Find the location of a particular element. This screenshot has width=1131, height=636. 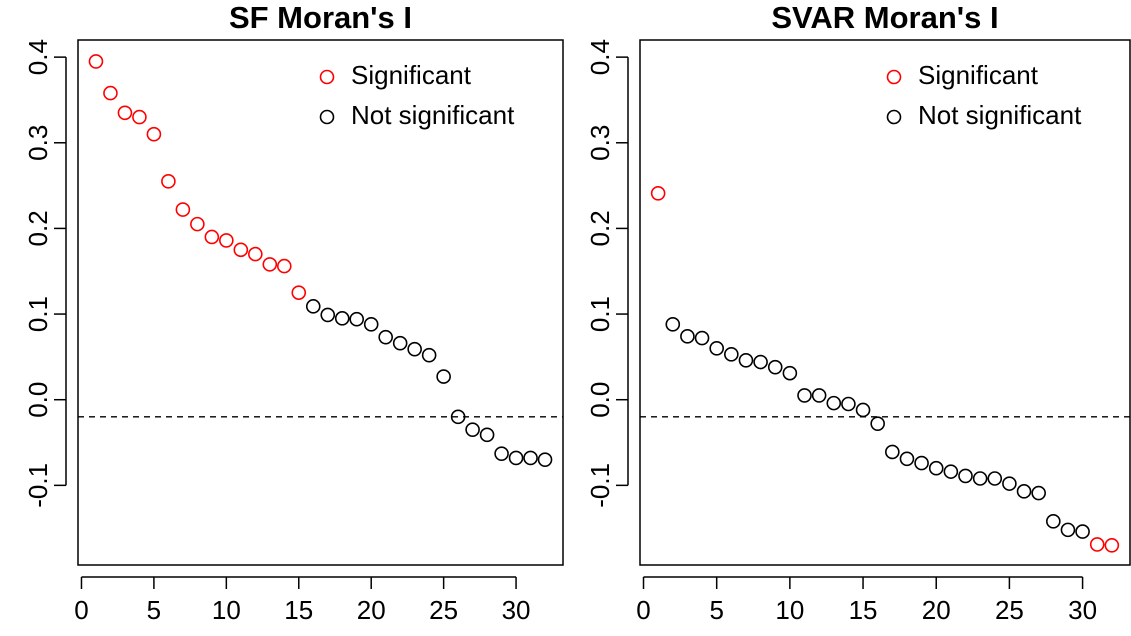

chart-title: SVAR Moran's I is located at coordinates (884, 17).